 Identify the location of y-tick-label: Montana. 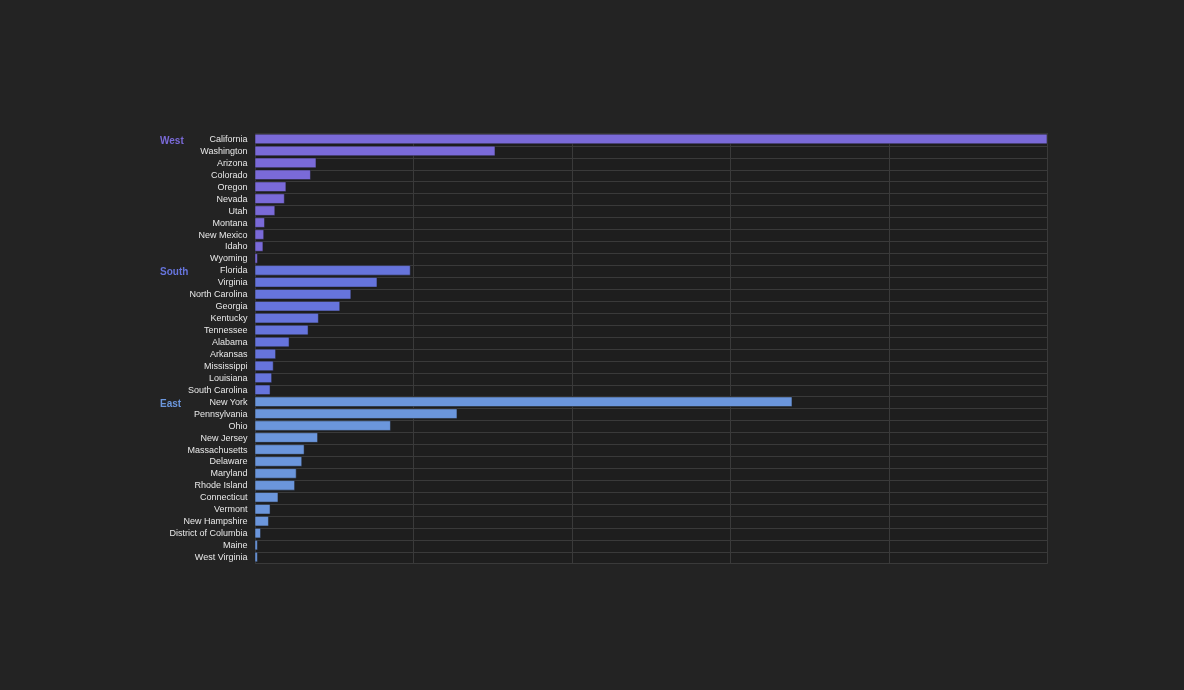
(230, 222).